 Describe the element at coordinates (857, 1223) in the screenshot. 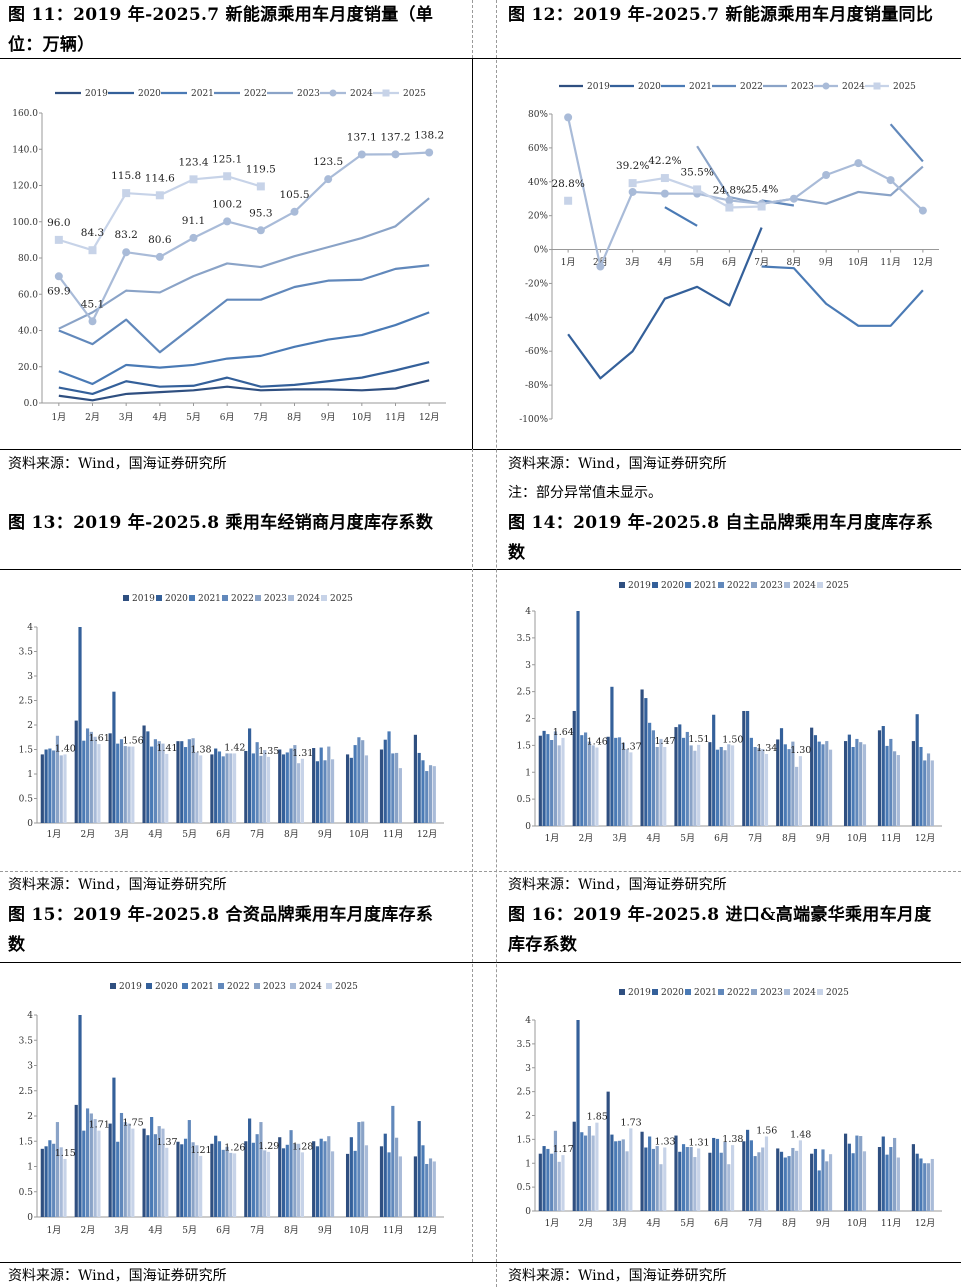

I see `fig16-x-tick-label: 10月` at that location.